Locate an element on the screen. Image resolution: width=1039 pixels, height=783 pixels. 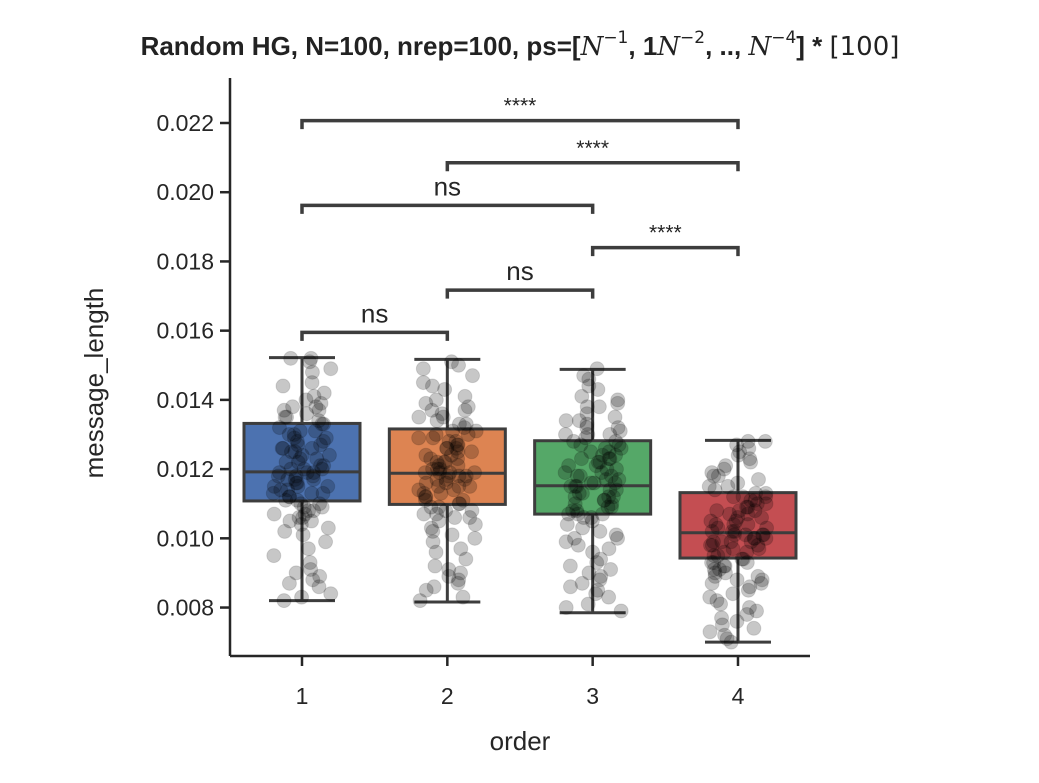
title-bracket: [100] is located at coordinates (865, 47).